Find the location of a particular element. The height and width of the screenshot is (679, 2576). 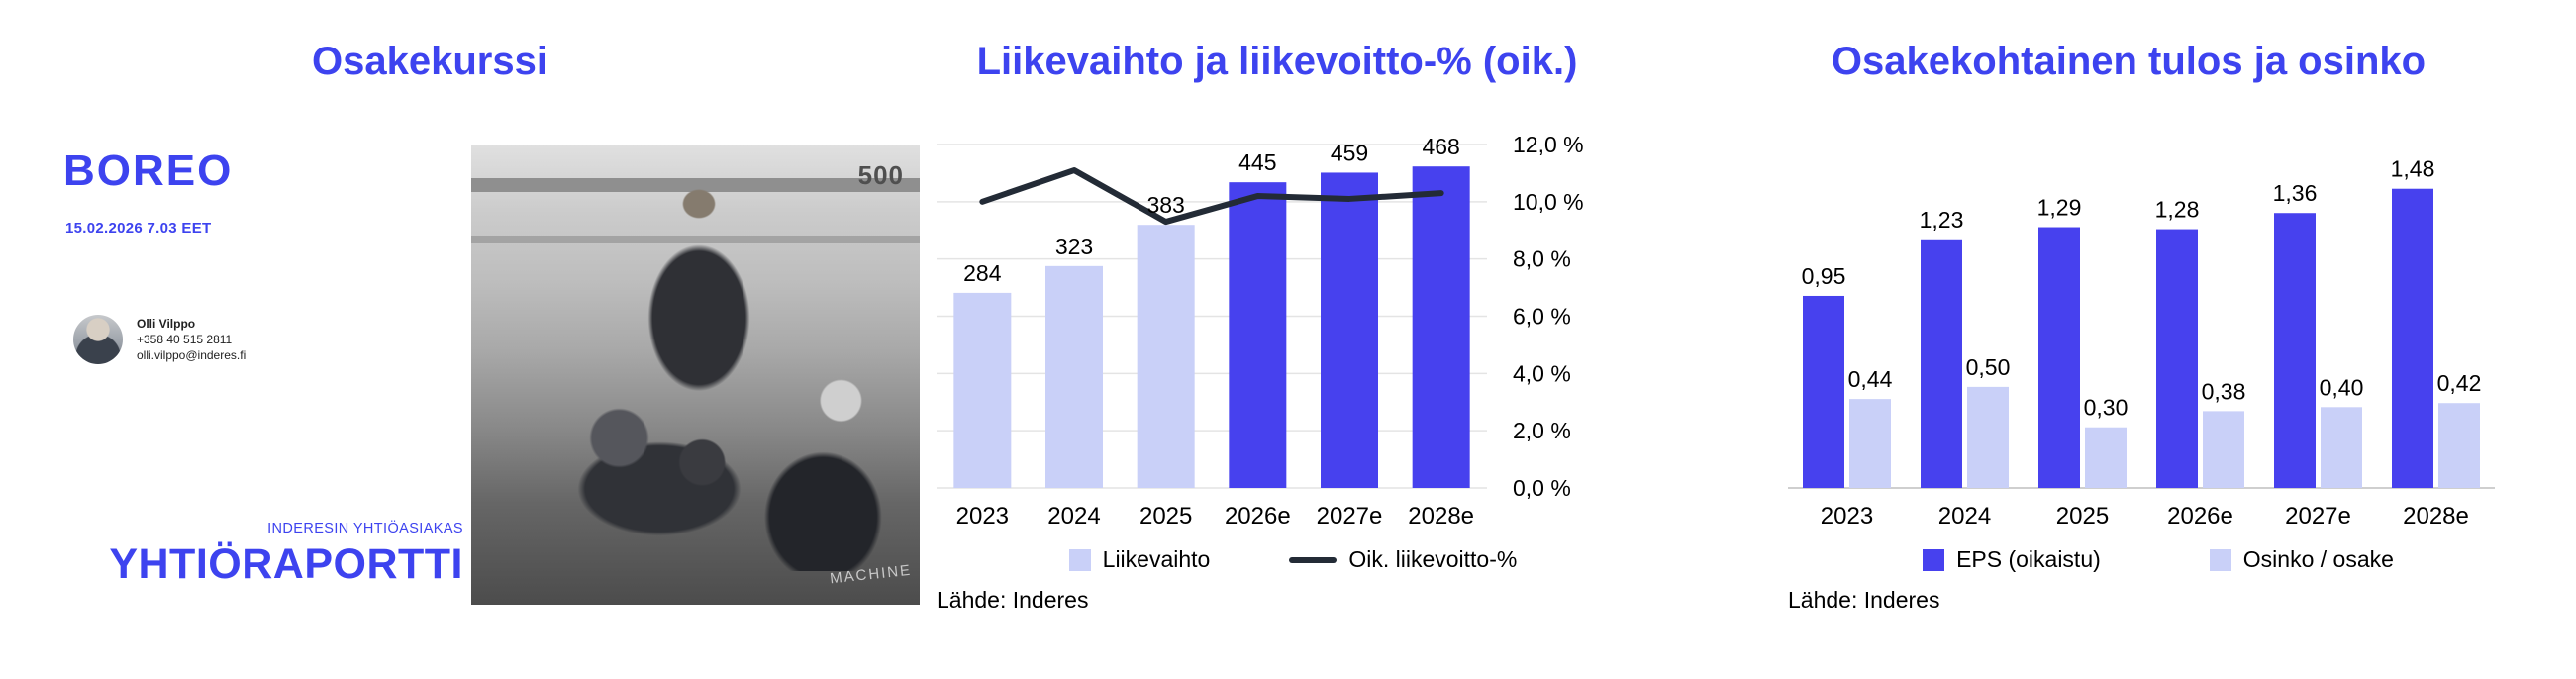

svg-text: 0,42 is located at coordinates (2459, 383).